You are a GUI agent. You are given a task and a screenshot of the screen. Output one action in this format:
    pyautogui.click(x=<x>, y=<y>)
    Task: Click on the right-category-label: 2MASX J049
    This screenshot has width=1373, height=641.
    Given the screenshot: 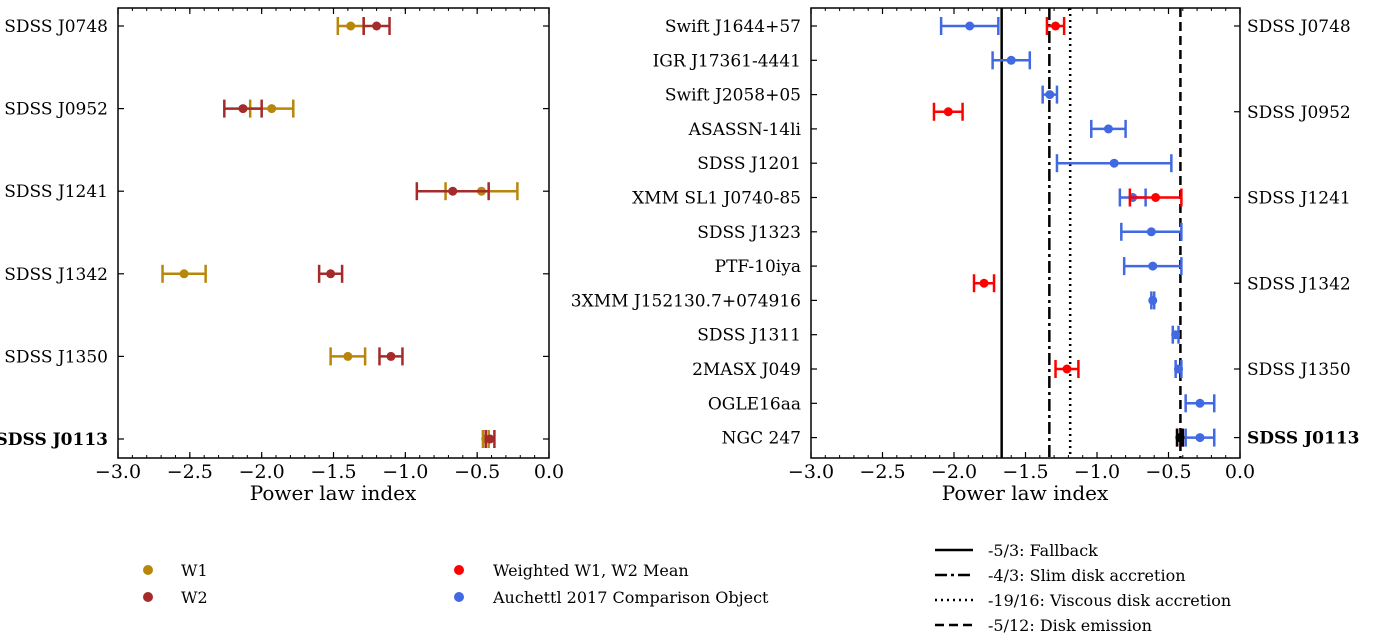 What is the action you would take?
    pyautogui.click(x=746, y=370)
    